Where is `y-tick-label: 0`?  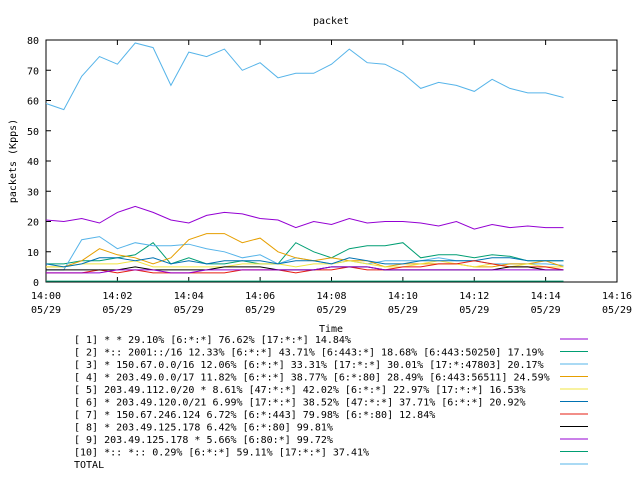 y-tick-label: 0 is located at coordinates (36, 283).